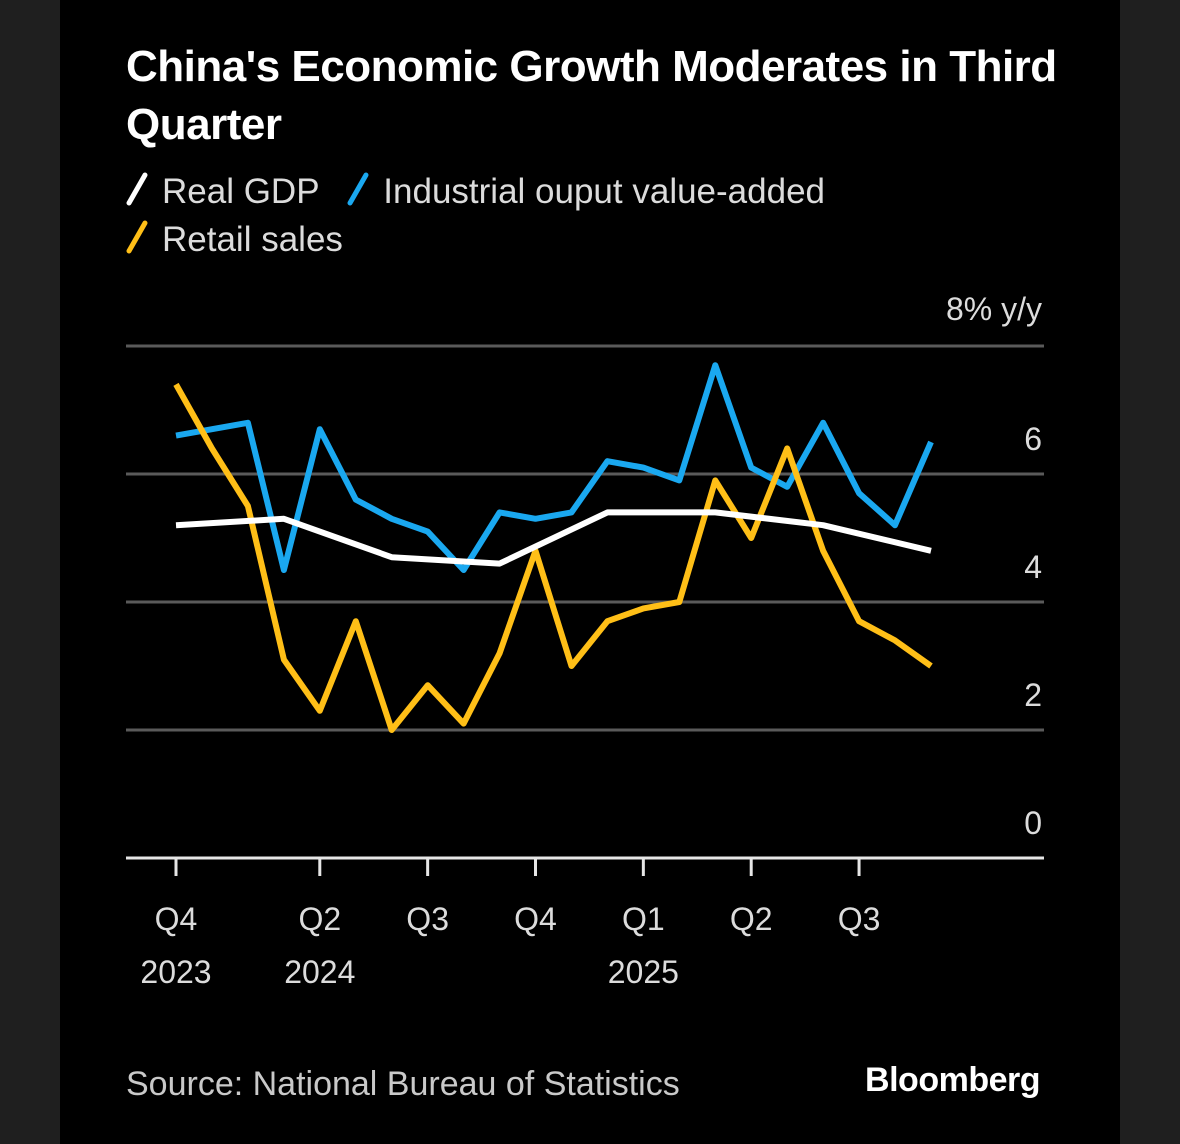  Describe the element at coordinates (535, 919) in the screenshot. I see `x-tick-label-3: Q4` at that location.